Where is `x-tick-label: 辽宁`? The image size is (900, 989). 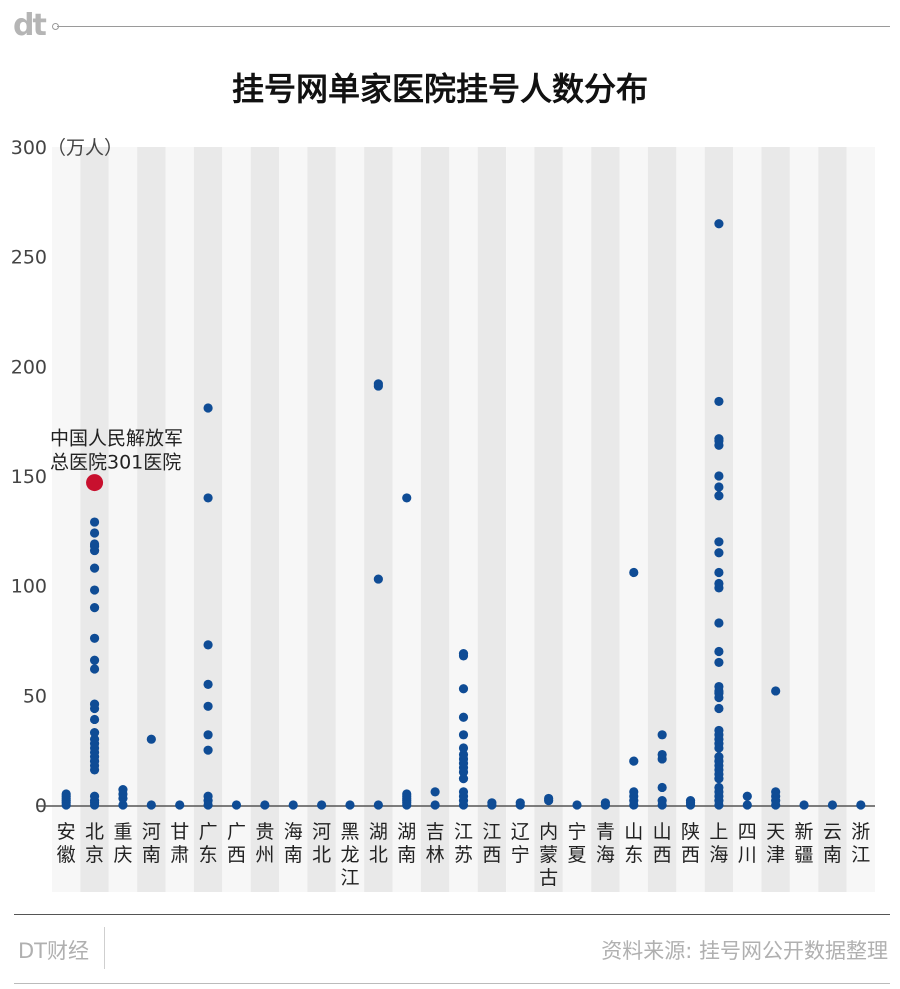
x-tick-label: 辽宁 is located at coordinates (520, 843).